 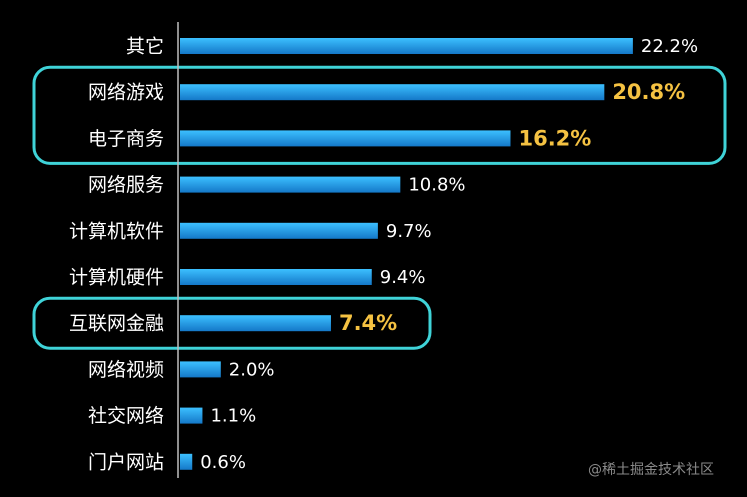 I want to click on category-label-3: 网络服务, so click(x=126, y=185).